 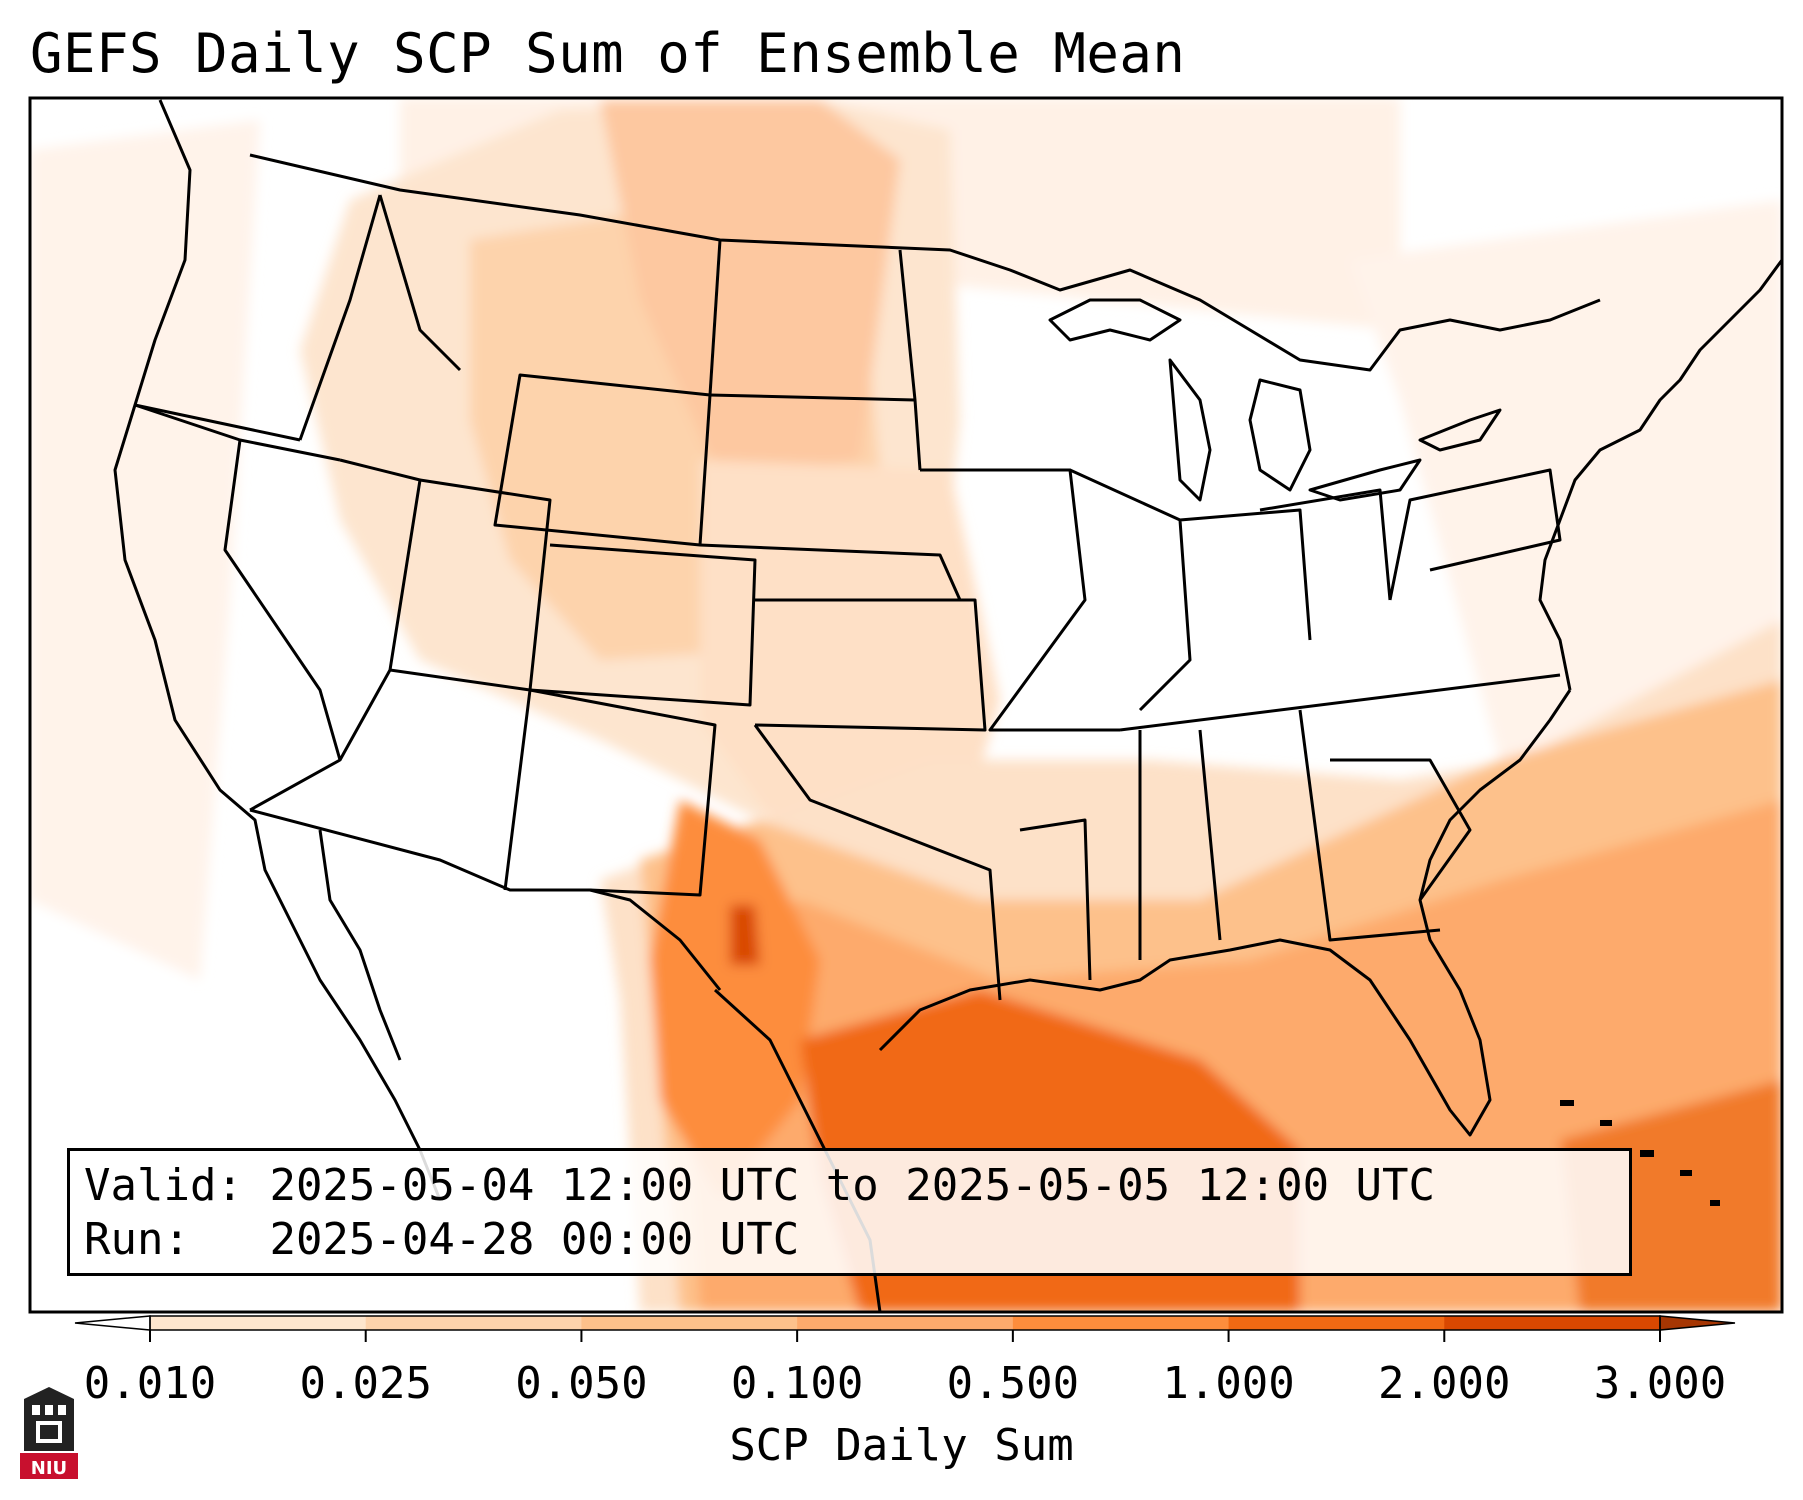 What do you see at coordinates (925, 262) in the screenshot?
I see `canada-border` at bounding box center [925, 262].